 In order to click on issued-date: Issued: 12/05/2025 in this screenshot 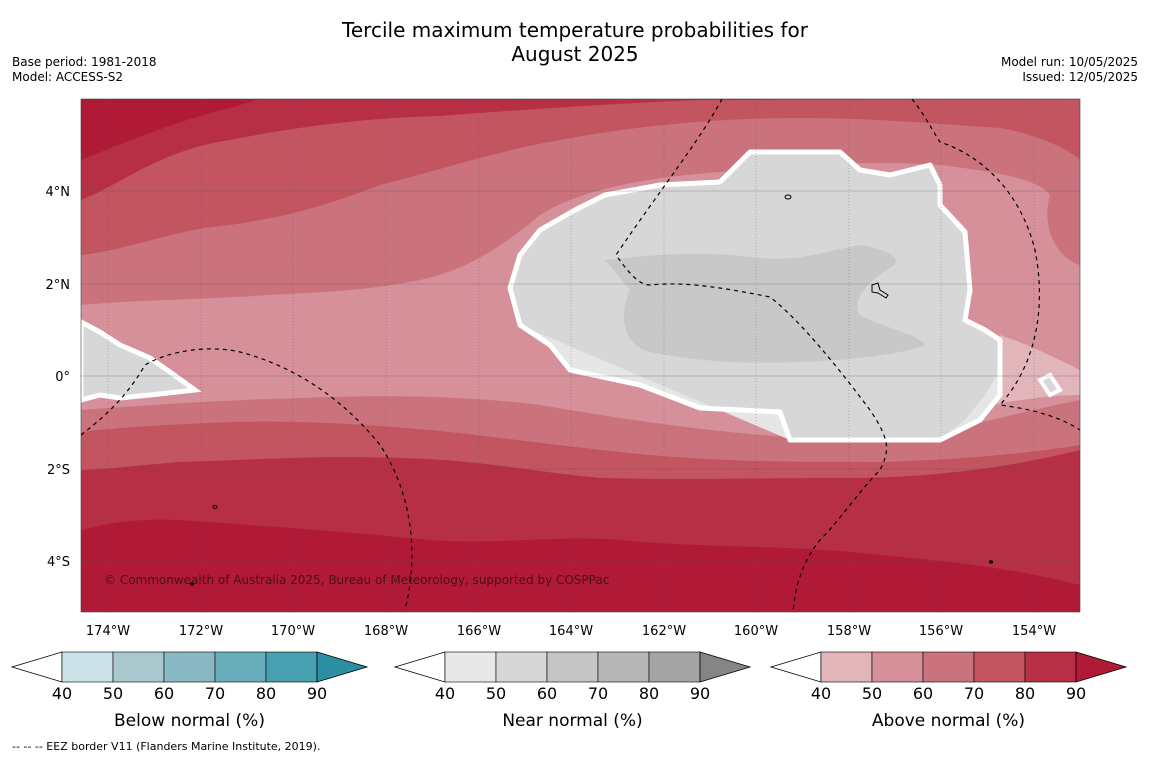, I will do `click(1080, 77)`.